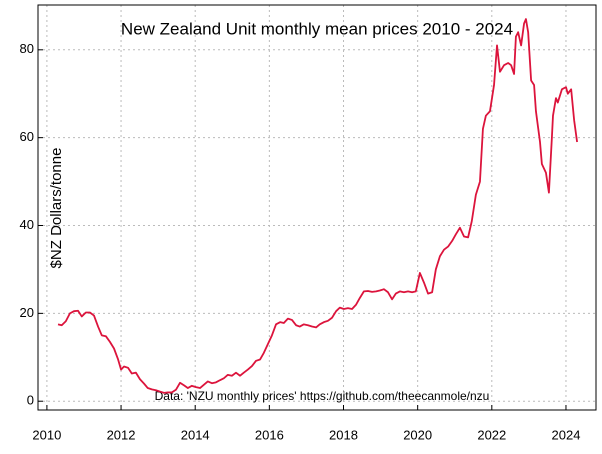 Image resolution: width=602 pixels, height=454 pixels. What do you see at coordinates (27, 312) in the screenshot?
I see `y-tick-label: 20` at bounding box center [27, 312].